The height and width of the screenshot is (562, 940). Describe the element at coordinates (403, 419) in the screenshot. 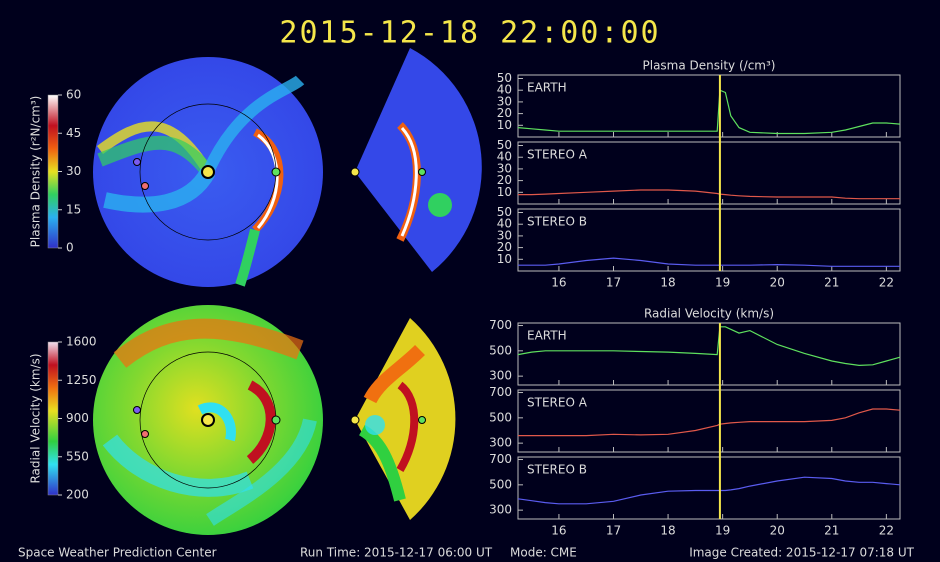

I see `velocity-wedge` at that location.